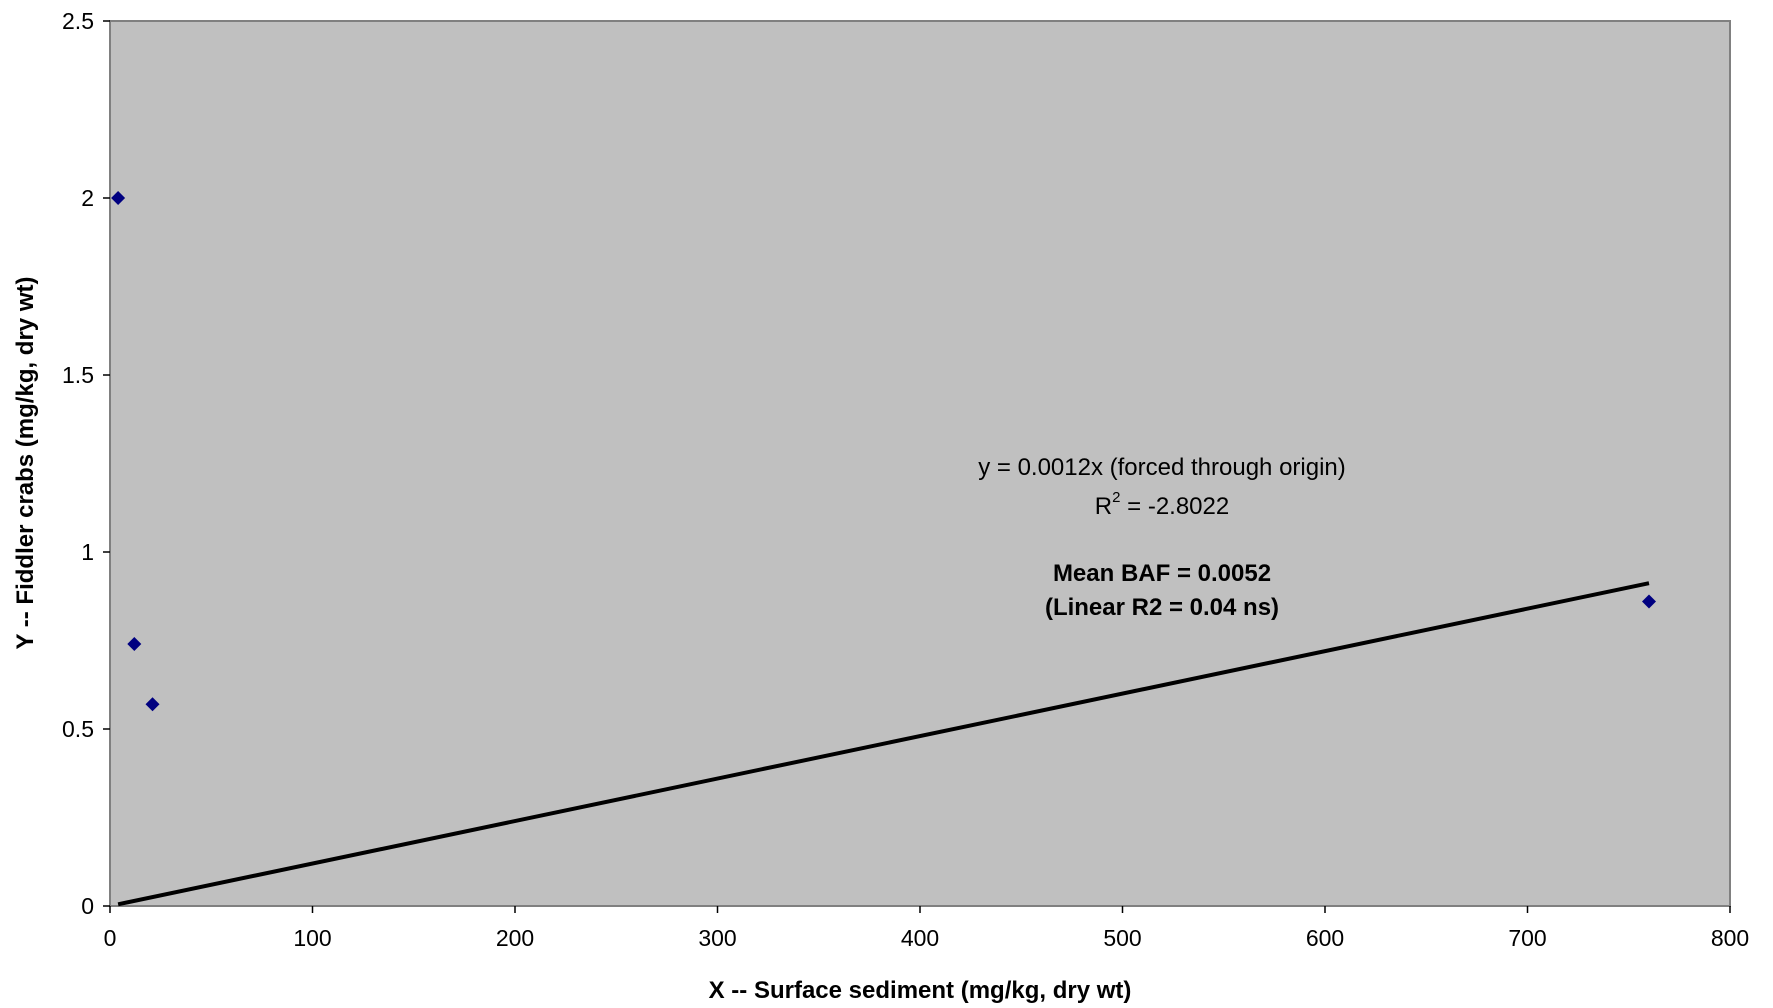 Image resolution: width=1773 pixels, height=1008 pixels. Describe the element at coordinates (78, 21) in the screenshot. I see `y-tick-label: 2.5` at that location.